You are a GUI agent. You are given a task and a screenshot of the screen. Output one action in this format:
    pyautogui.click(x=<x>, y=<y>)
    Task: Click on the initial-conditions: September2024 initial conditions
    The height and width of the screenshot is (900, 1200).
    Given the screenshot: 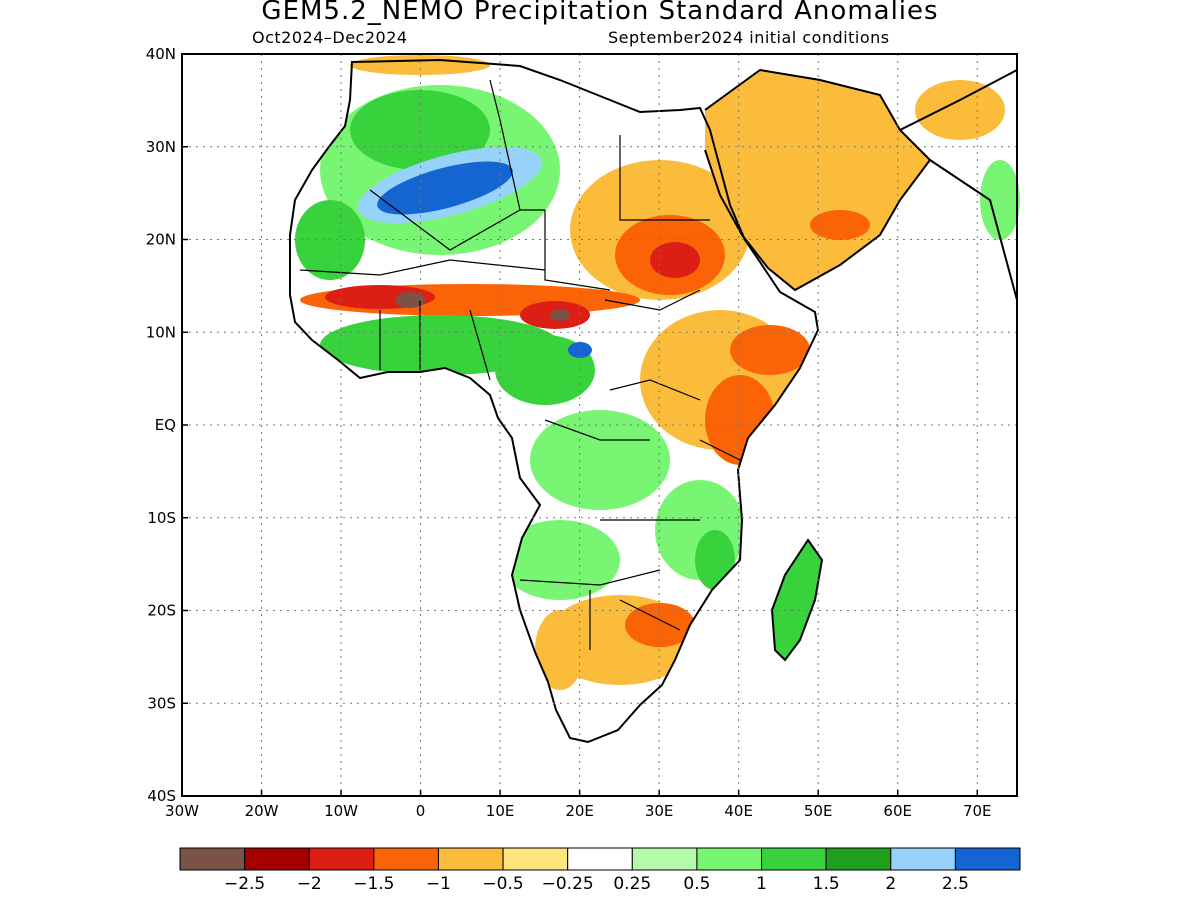 What is the action you would take?
    pyautogui.click(x=749, y=37)
    